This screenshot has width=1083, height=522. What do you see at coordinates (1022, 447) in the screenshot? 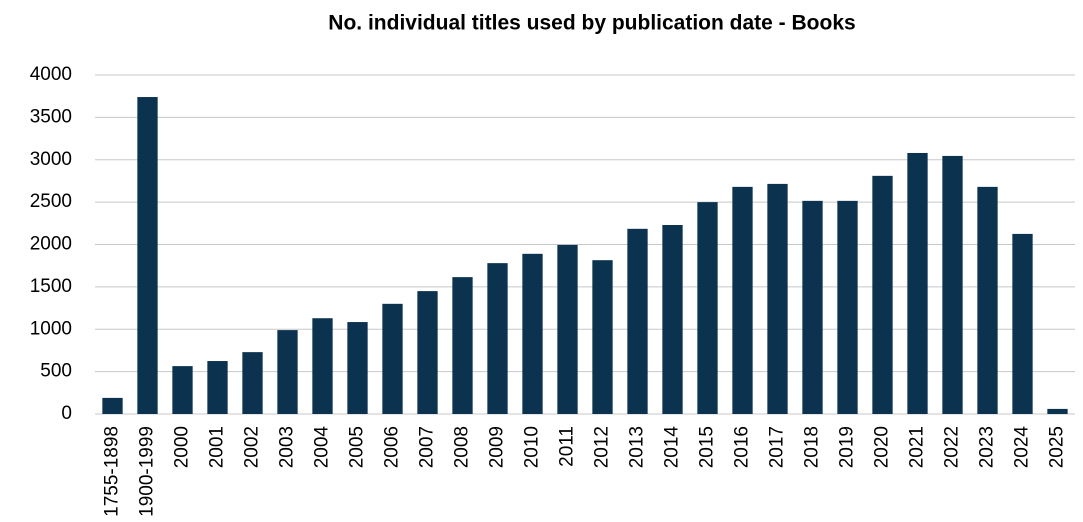
I see `x-tick-label: 2024` at bounding box center [1022, 447].